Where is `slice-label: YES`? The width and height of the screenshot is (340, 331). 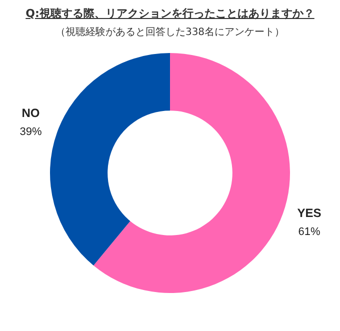 slice-label: YES is located at coordinates (309, 213).